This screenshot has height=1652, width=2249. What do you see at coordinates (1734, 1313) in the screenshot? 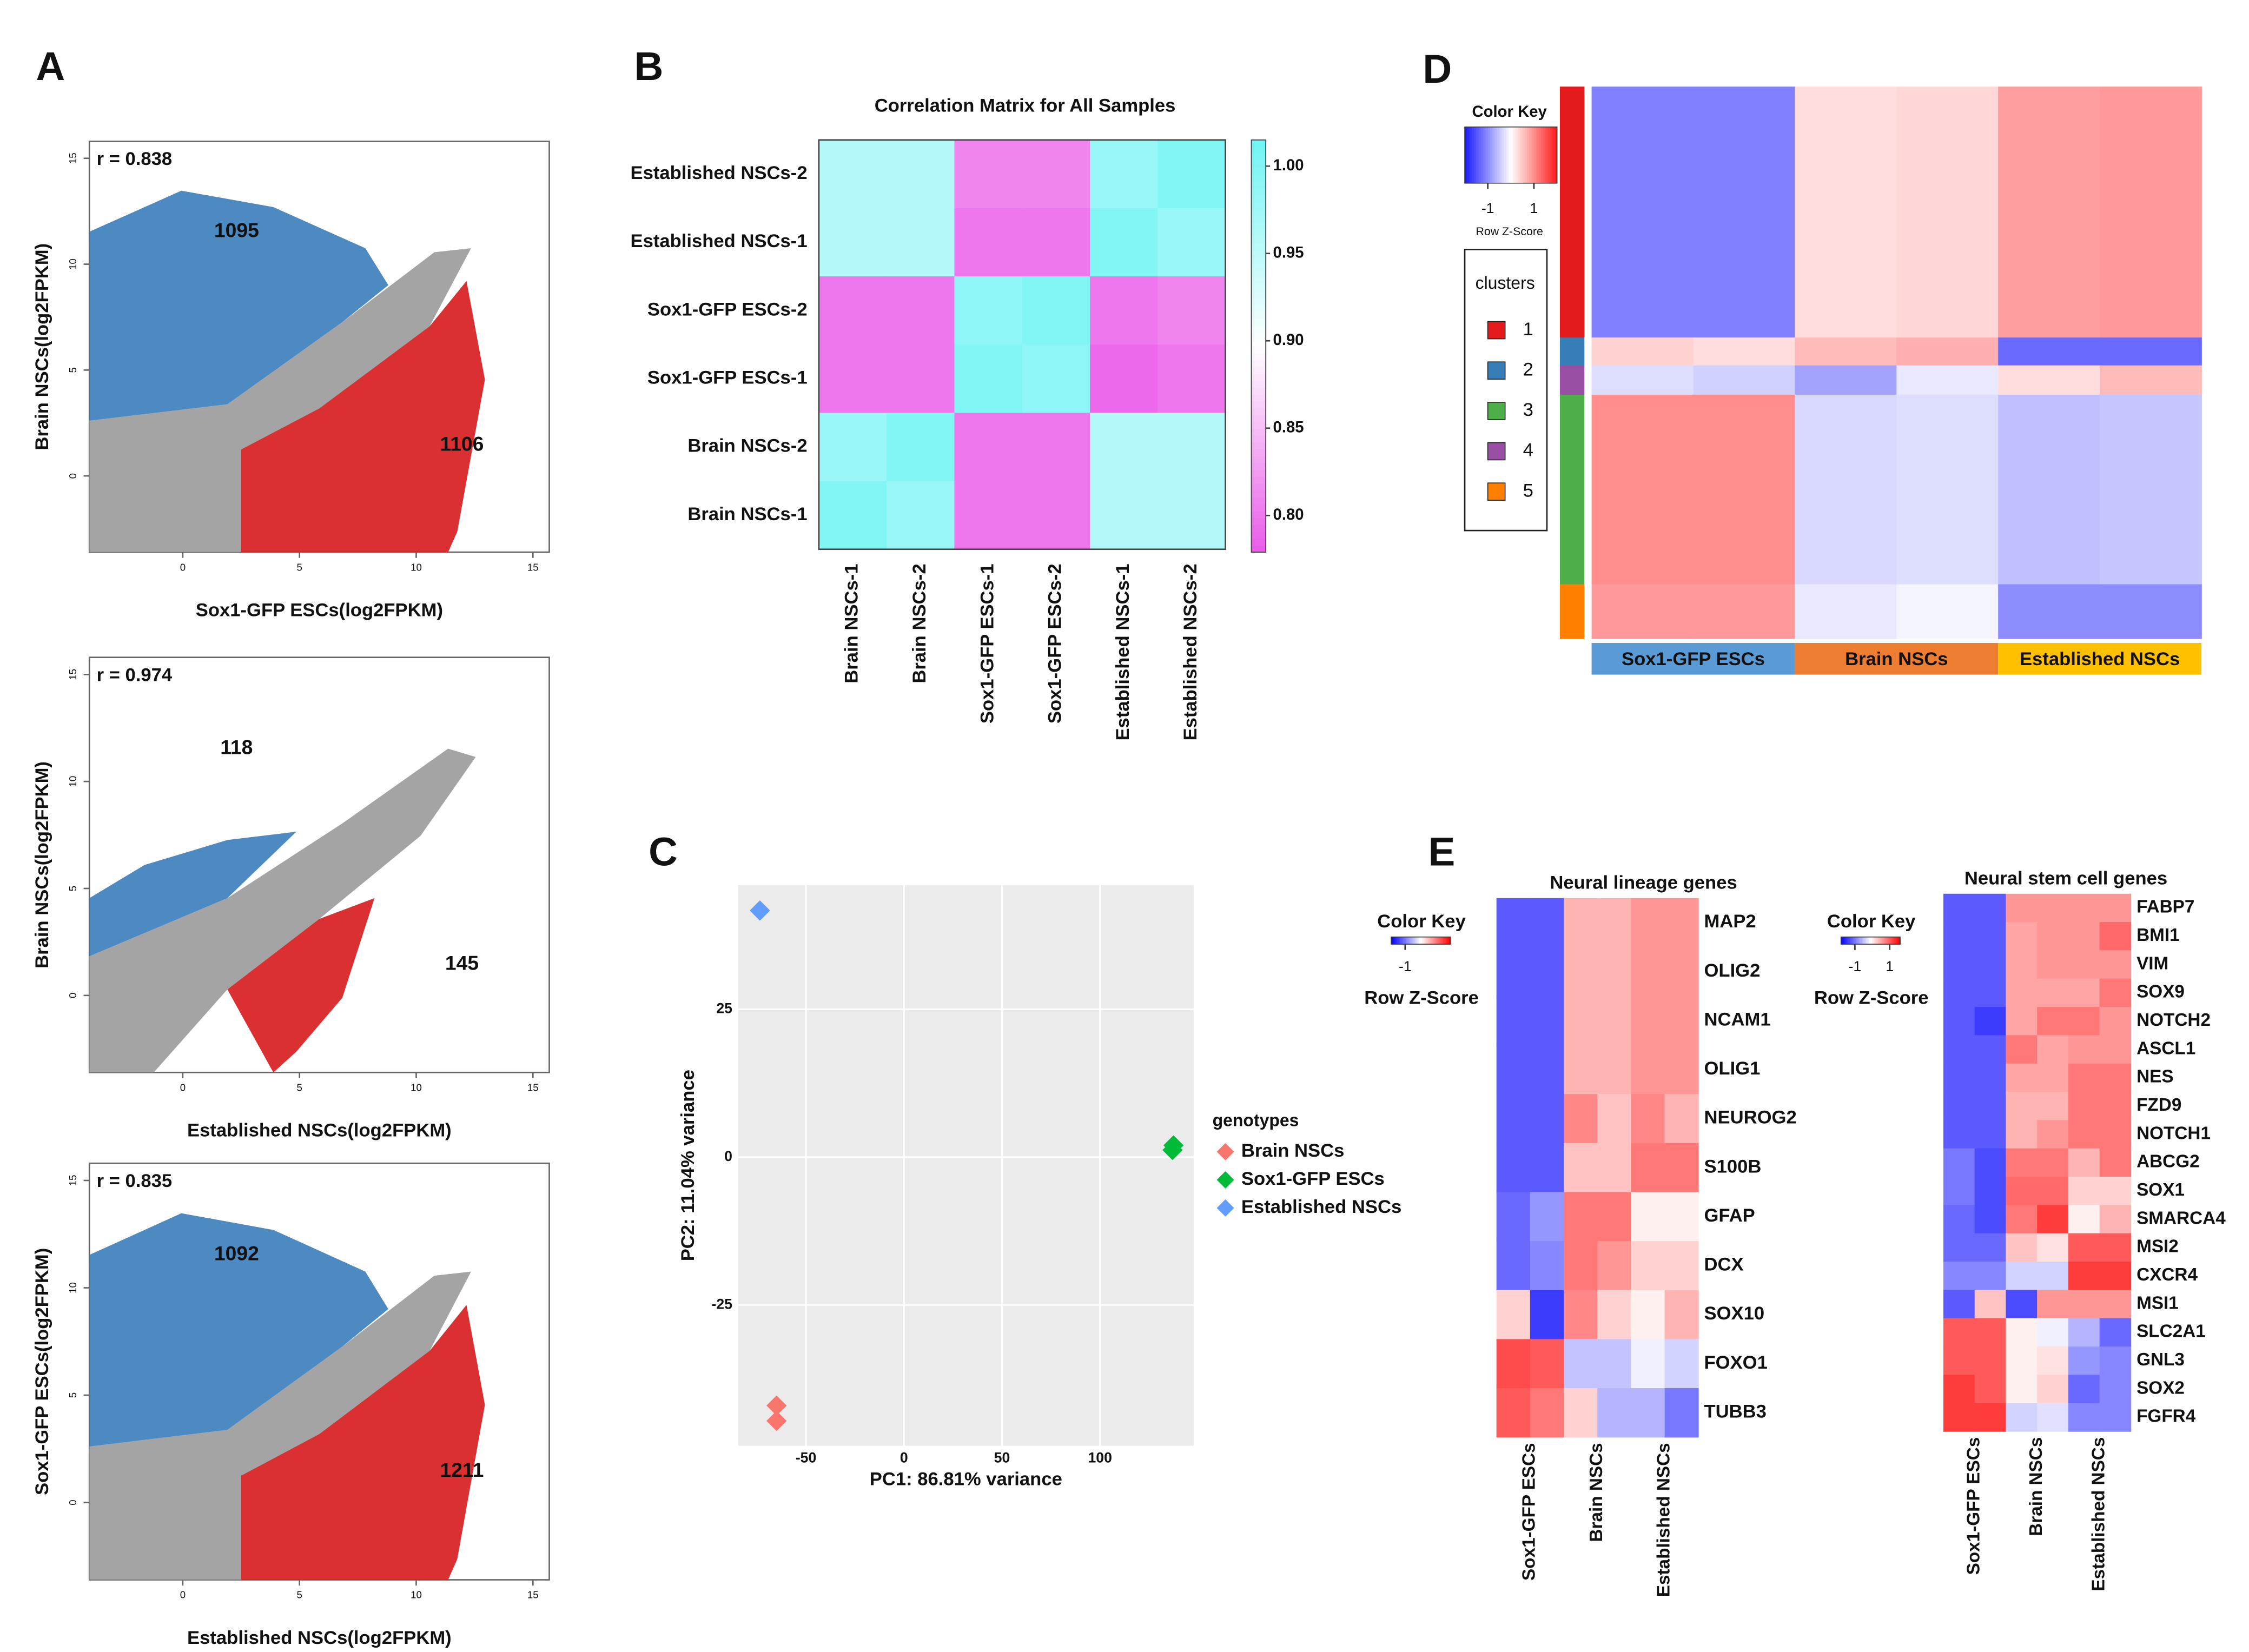
I see `gene-label: SOX10` at bounding box center [1734, 1313].